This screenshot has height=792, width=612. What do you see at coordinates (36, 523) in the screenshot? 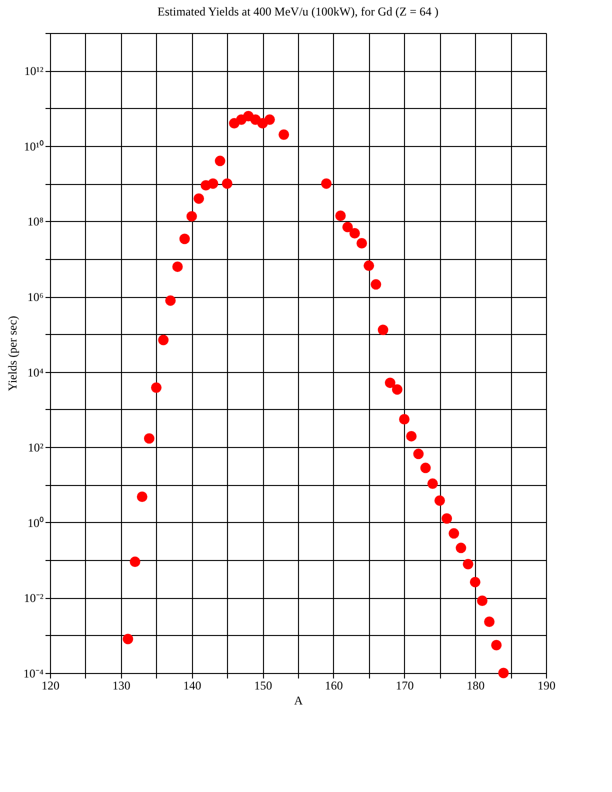
I see `y-tick-label: 10⁰` at bounding box center [36, 523].